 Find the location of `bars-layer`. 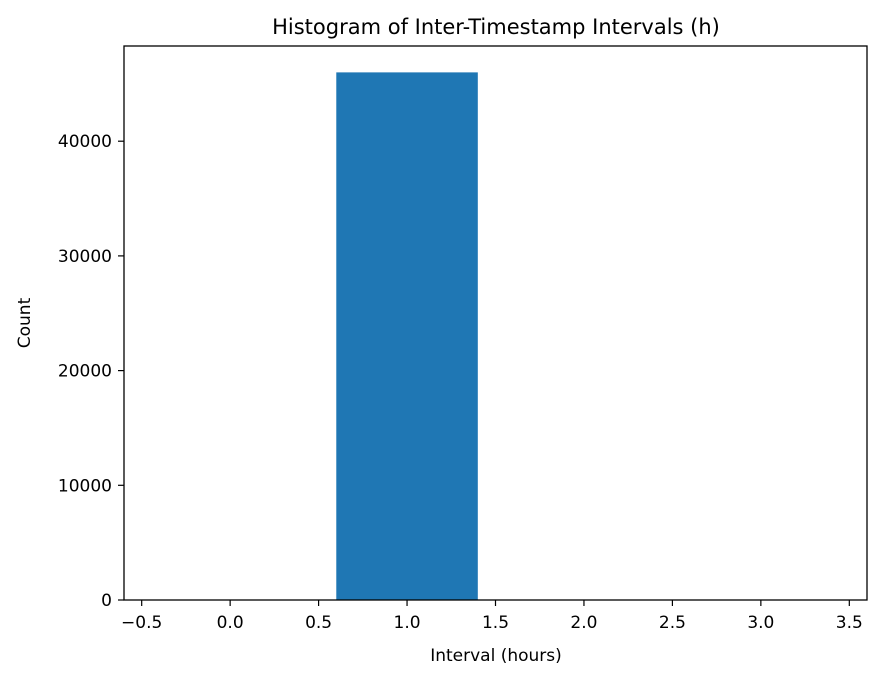

bars-layer is located at coordinates (407, 336).